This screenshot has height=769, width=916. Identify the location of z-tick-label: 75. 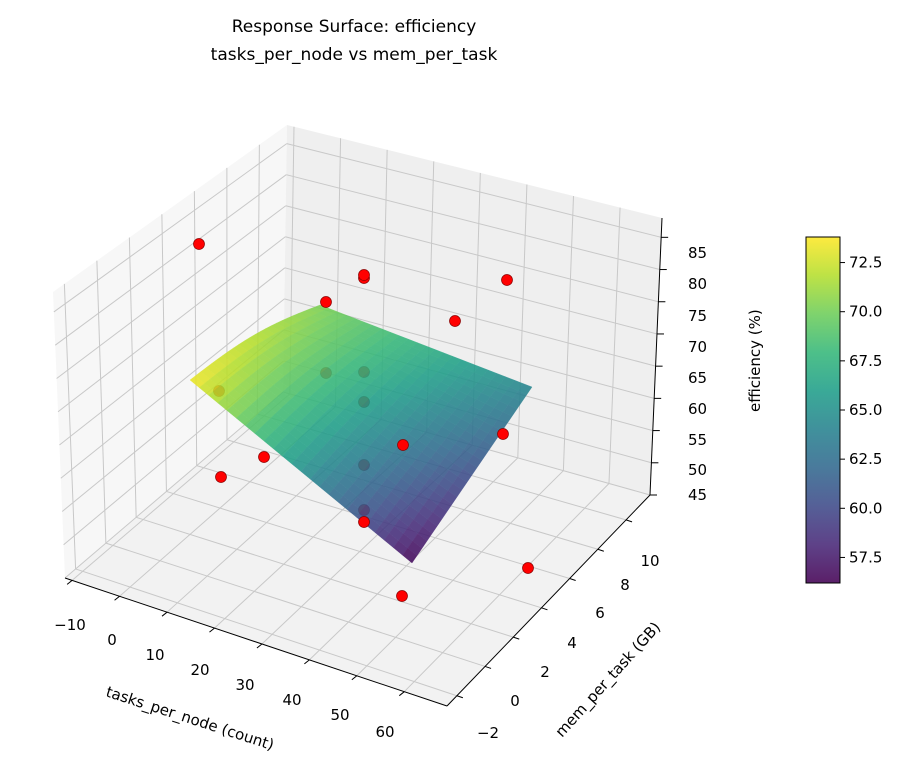
(697, 316).